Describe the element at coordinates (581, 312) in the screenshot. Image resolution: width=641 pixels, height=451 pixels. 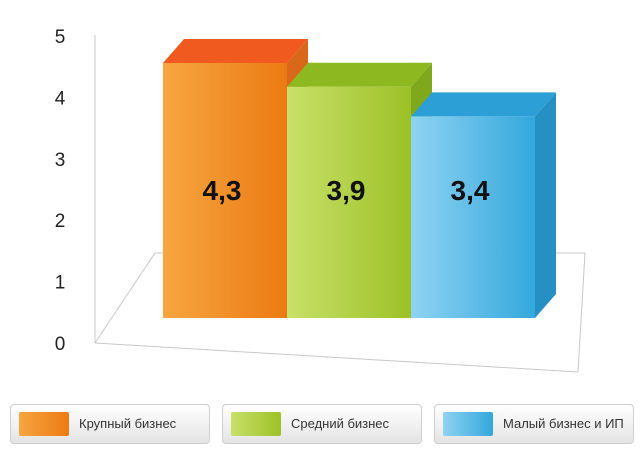
I see `floor-right-edge` at that location.